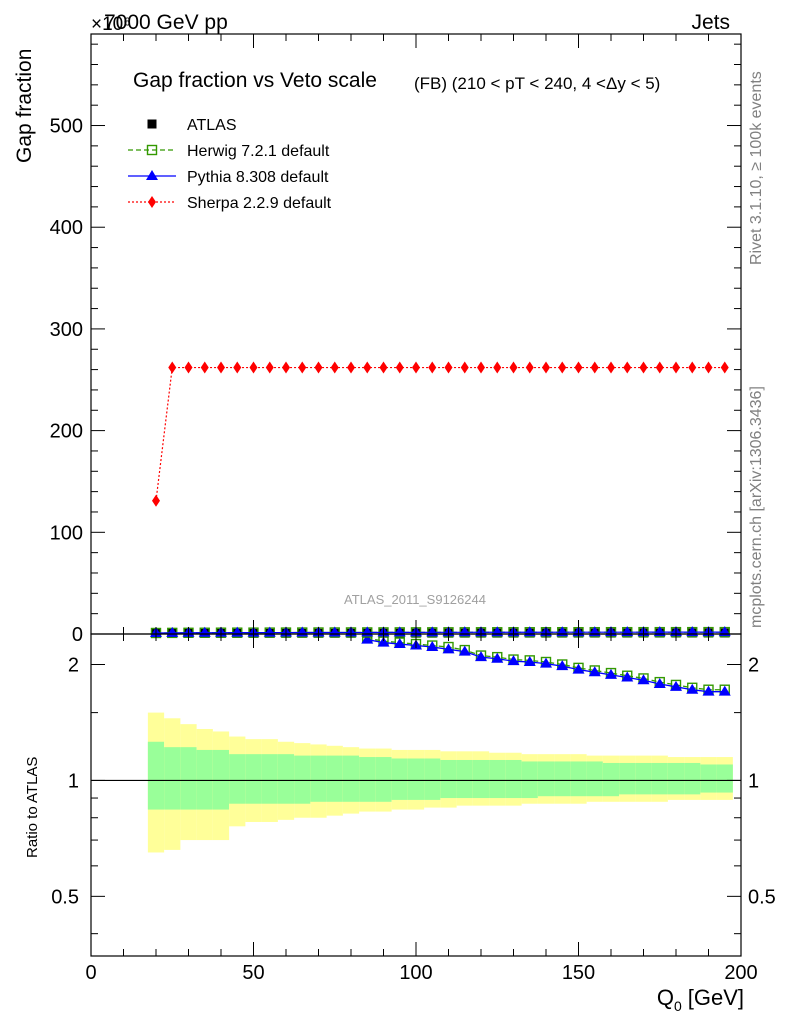 The width and height of the screenshot is (786, 1029). I want to click on ratio-uncertainty-bands, so click(440, 782).